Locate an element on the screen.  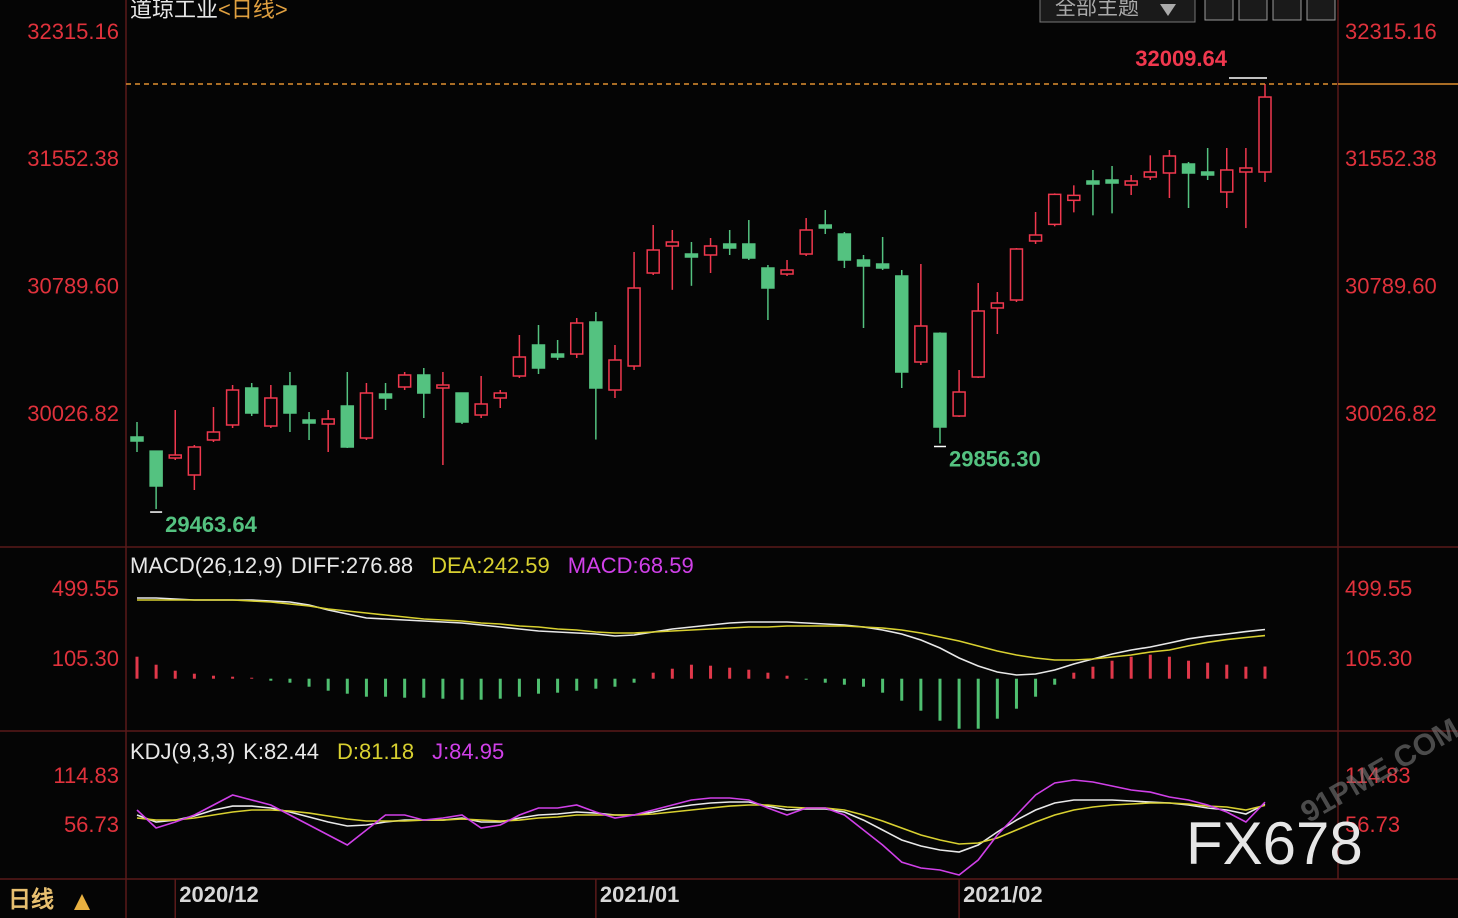
theme-label: 全部主题 is located at coordinates (1097, 10).